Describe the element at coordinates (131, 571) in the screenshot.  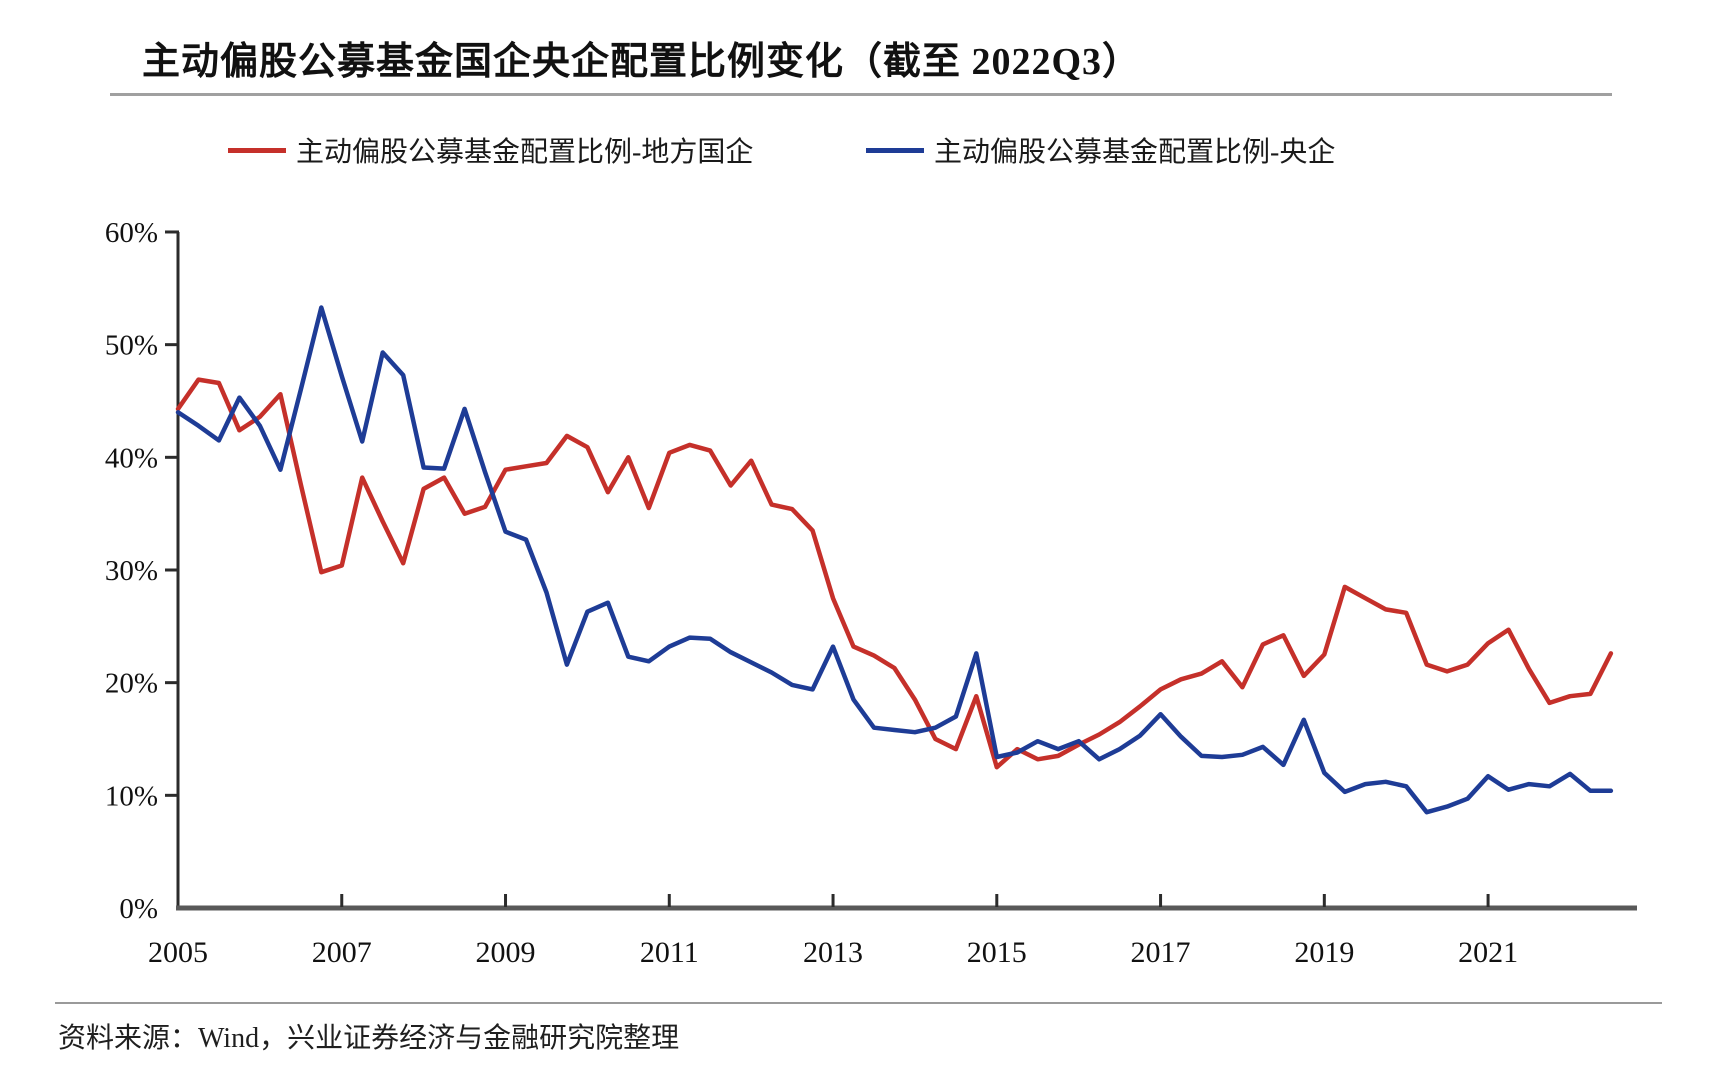
I see `y-tick-label: 30%` at that location.